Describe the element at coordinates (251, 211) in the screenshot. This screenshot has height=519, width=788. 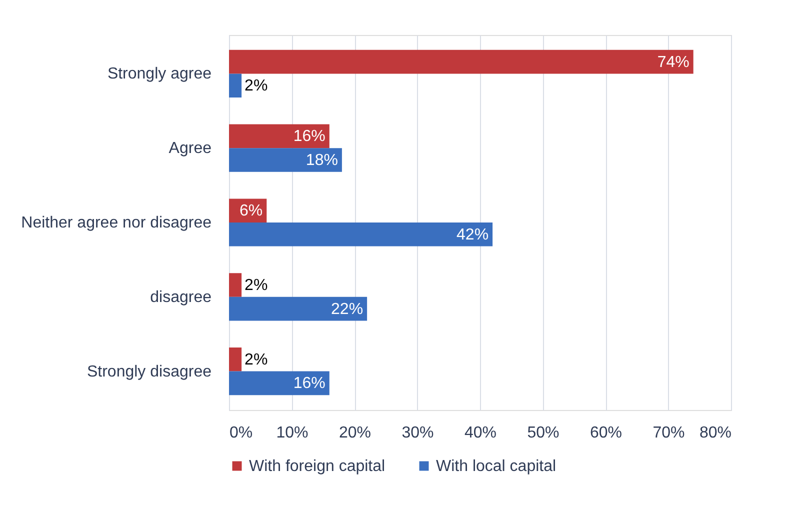
I see `data-label: 6%` at that location.